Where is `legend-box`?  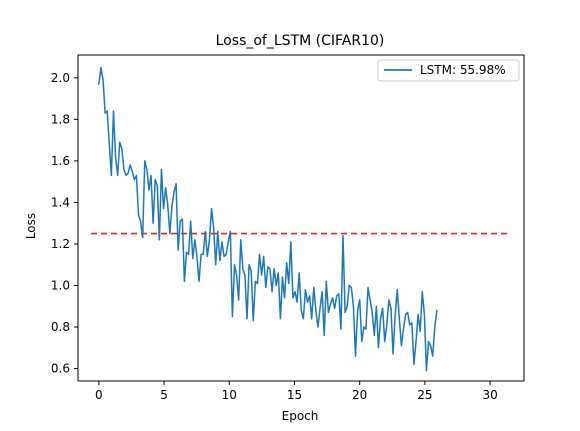
legend-box is located at coordinates (448, 70).